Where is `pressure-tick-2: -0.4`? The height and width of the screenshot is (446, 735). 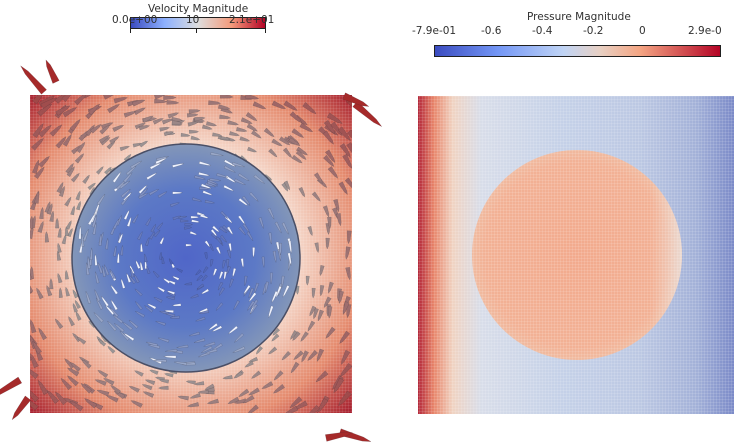
pressure-tick-2: -0.4 is located at coordinates (542, 31).